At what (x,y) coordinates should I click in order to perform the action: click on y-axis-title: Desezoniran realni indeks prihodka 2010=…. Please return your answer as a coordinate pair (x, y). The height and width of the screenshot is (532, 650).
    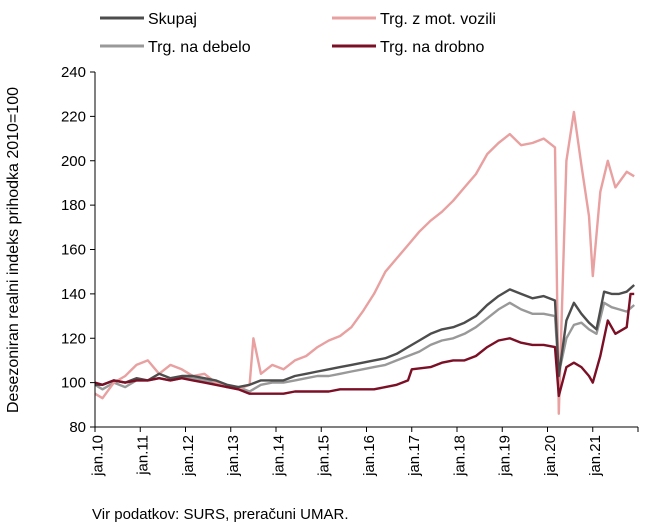
    Looking at the image, I should click on (13, 250).